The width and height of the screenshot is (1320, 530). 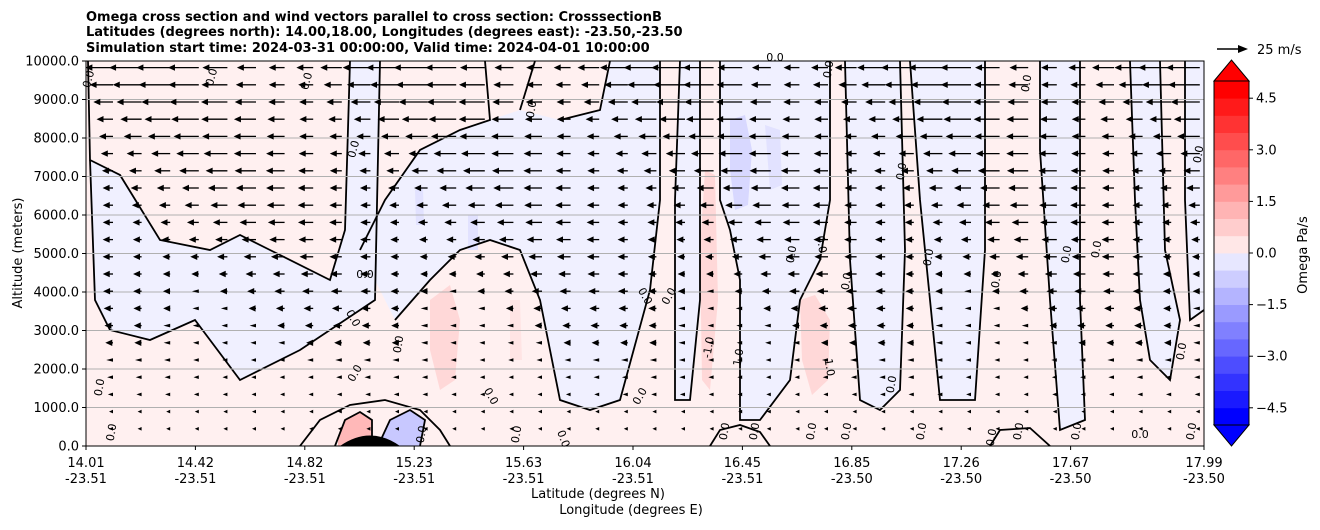 What do you see at coordinates (57, 216) in the screenshot?
I see `y-tick-label: 6000.0` at bounding box center [57, 216].